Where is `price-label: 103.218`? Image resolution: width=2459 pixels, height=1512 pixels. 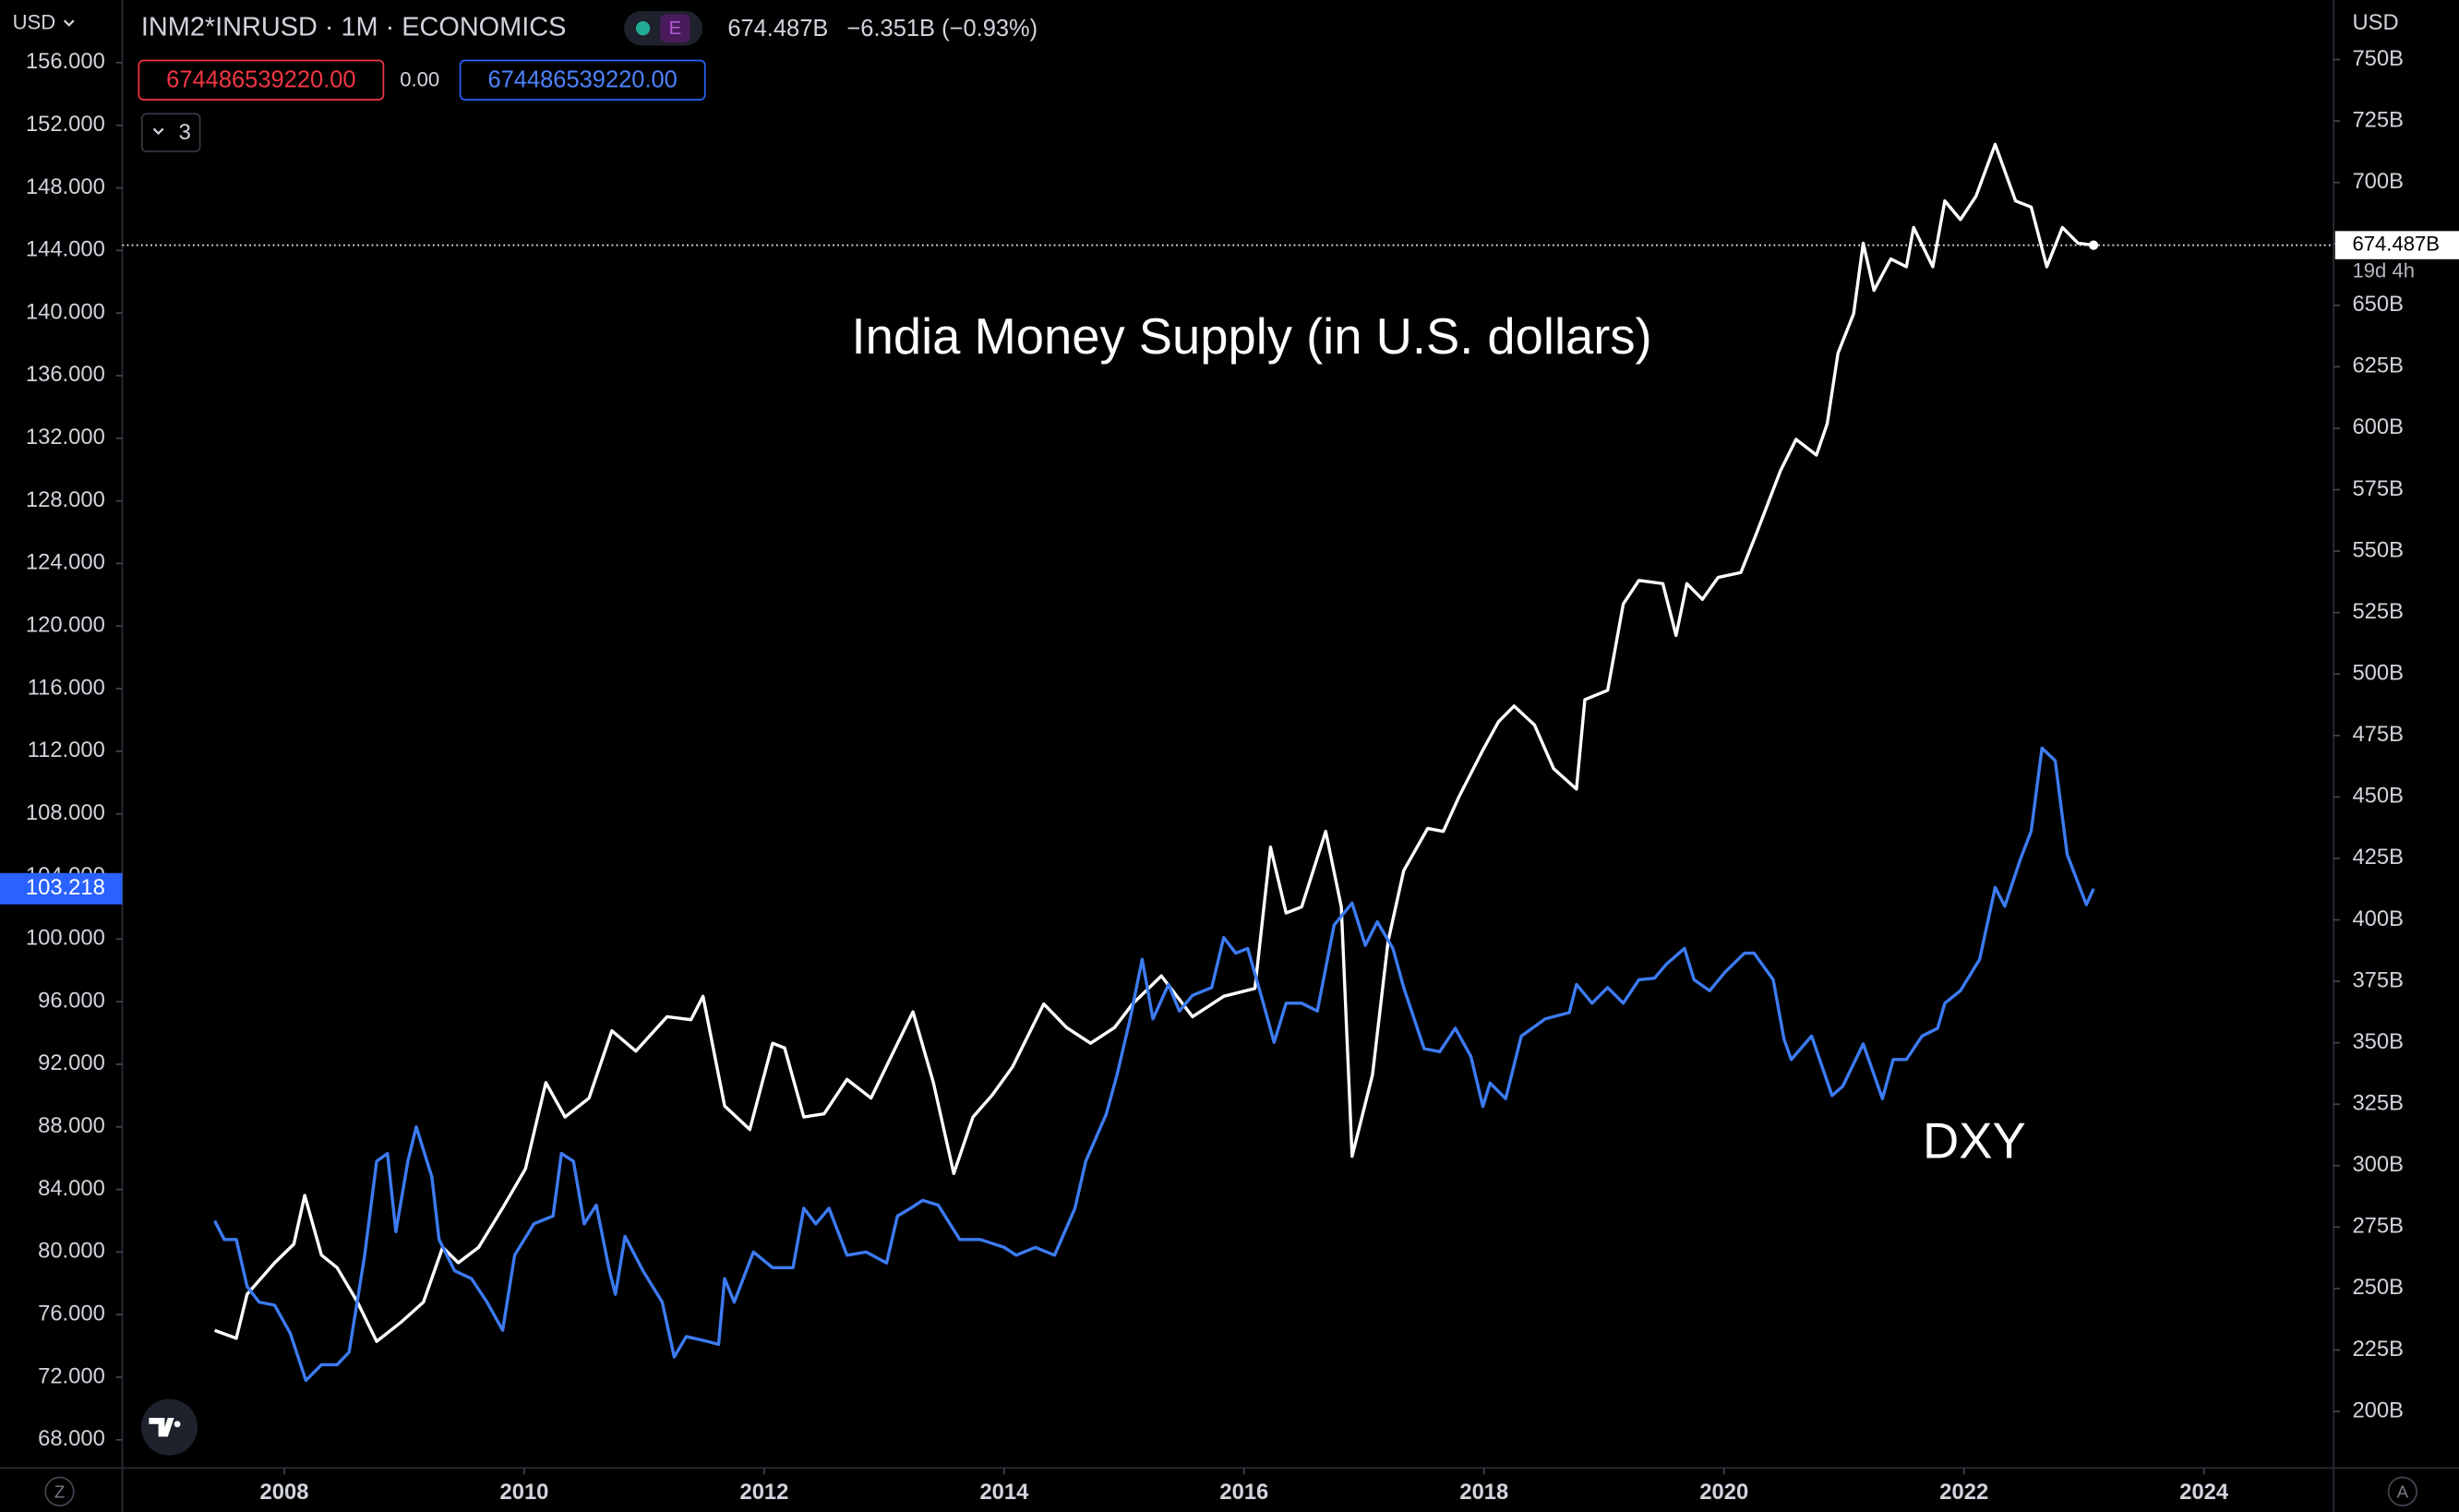
price-label: 103.218 is located at coordinates (65, 887).